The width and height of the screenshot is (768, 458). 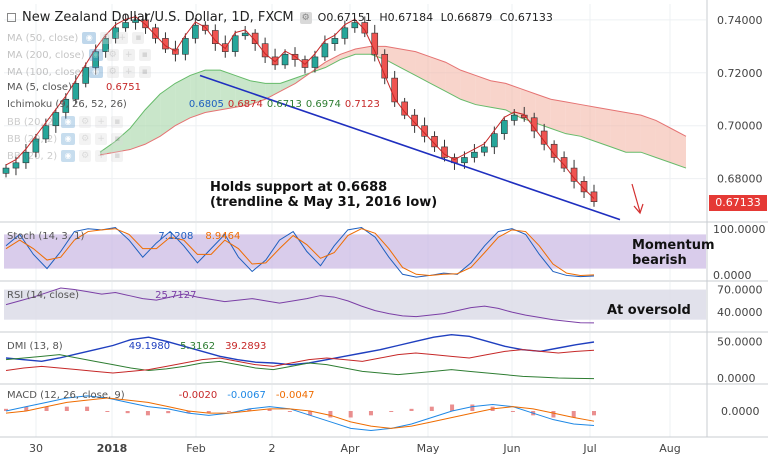 I want to click on legend-rsi: RSI (14, close) 25.7127, so click(x=101, y=295).